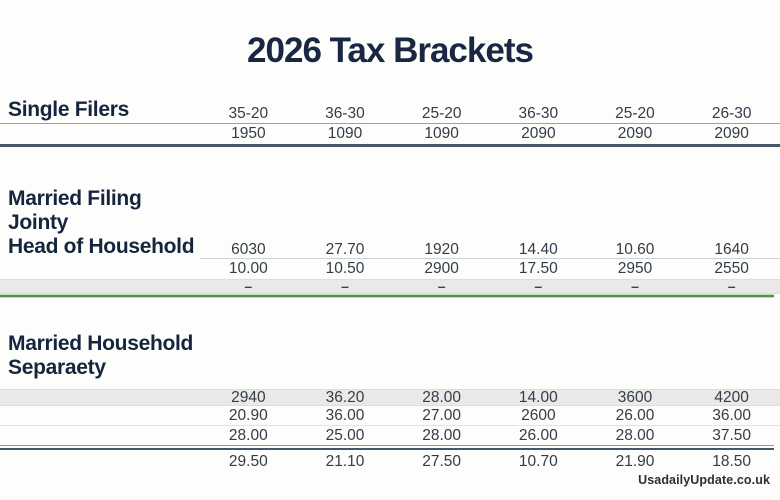  What do you see at coordinates (538, 250) in the screenshot?
I see `table-cell: 14.40` at bounding box center [538, 250].